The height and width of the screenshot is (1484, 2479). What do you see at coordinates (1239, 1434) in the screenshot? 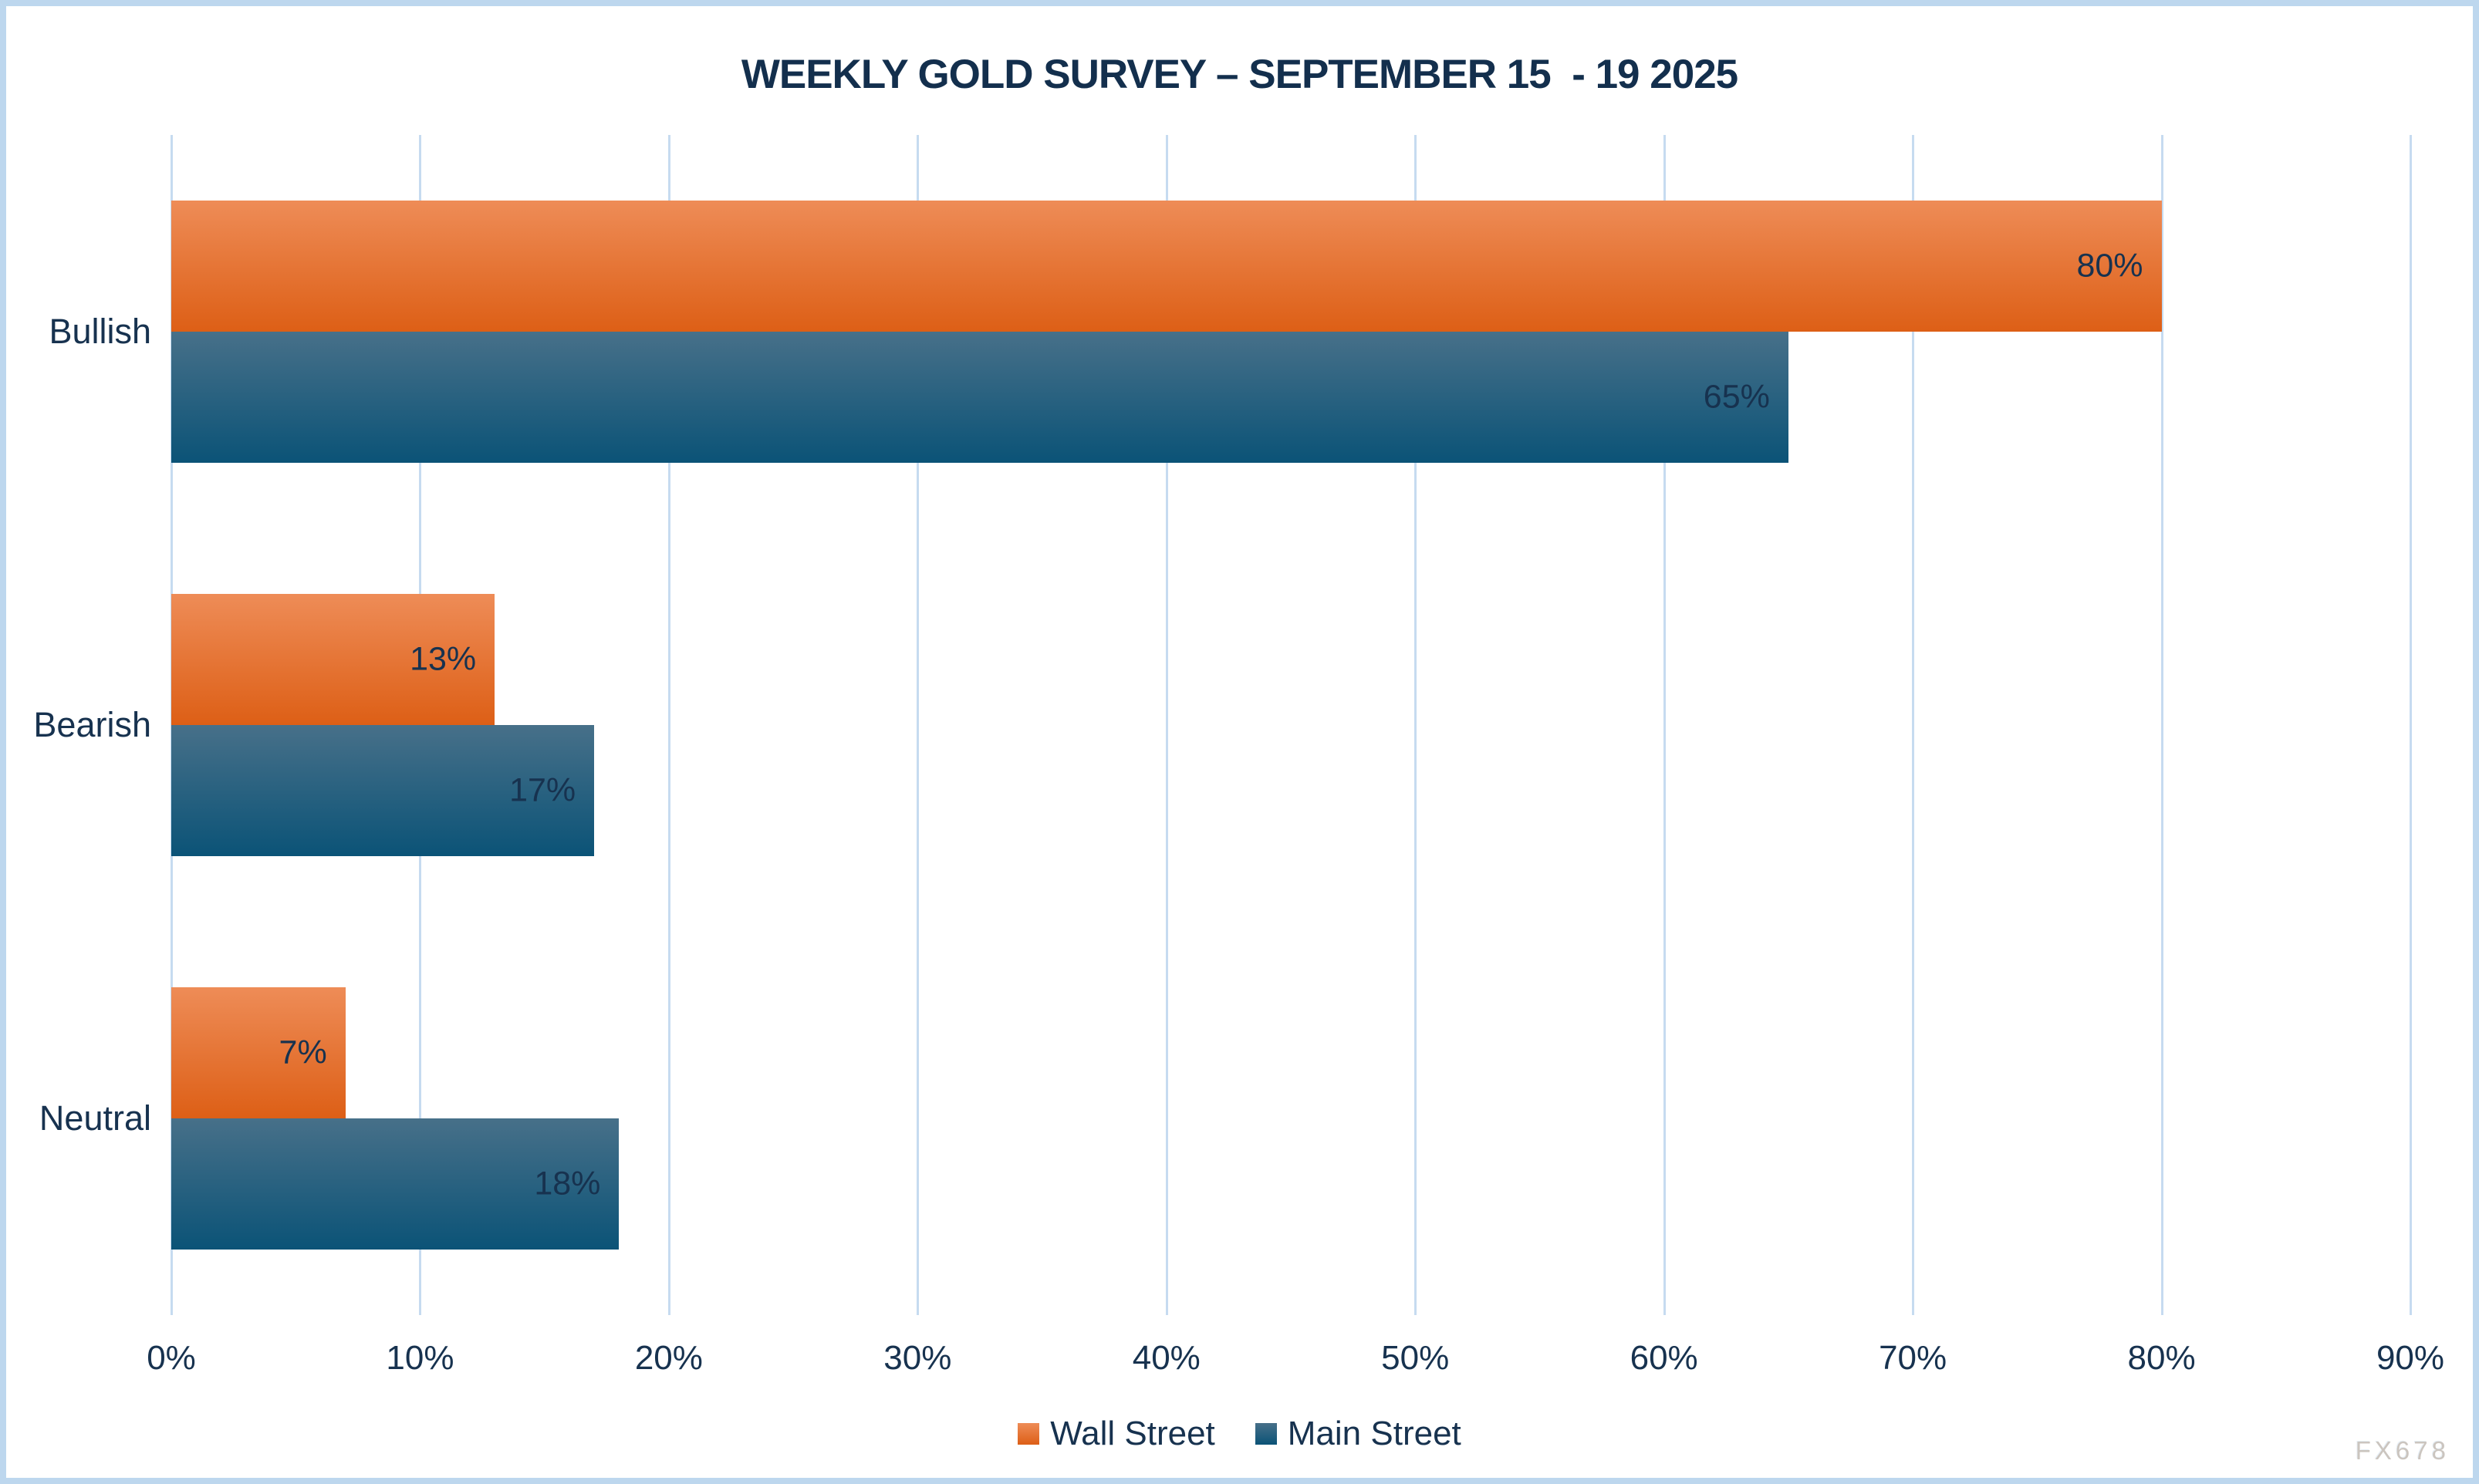
I see `legend: Wall Street Main Street` at bounding box center [1239, 1434].